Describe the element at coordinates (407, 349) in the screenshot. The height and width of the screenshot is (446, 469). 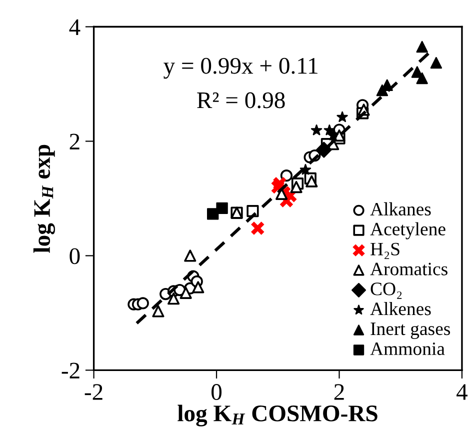
I see `legend-label: Ammonia` at that location.